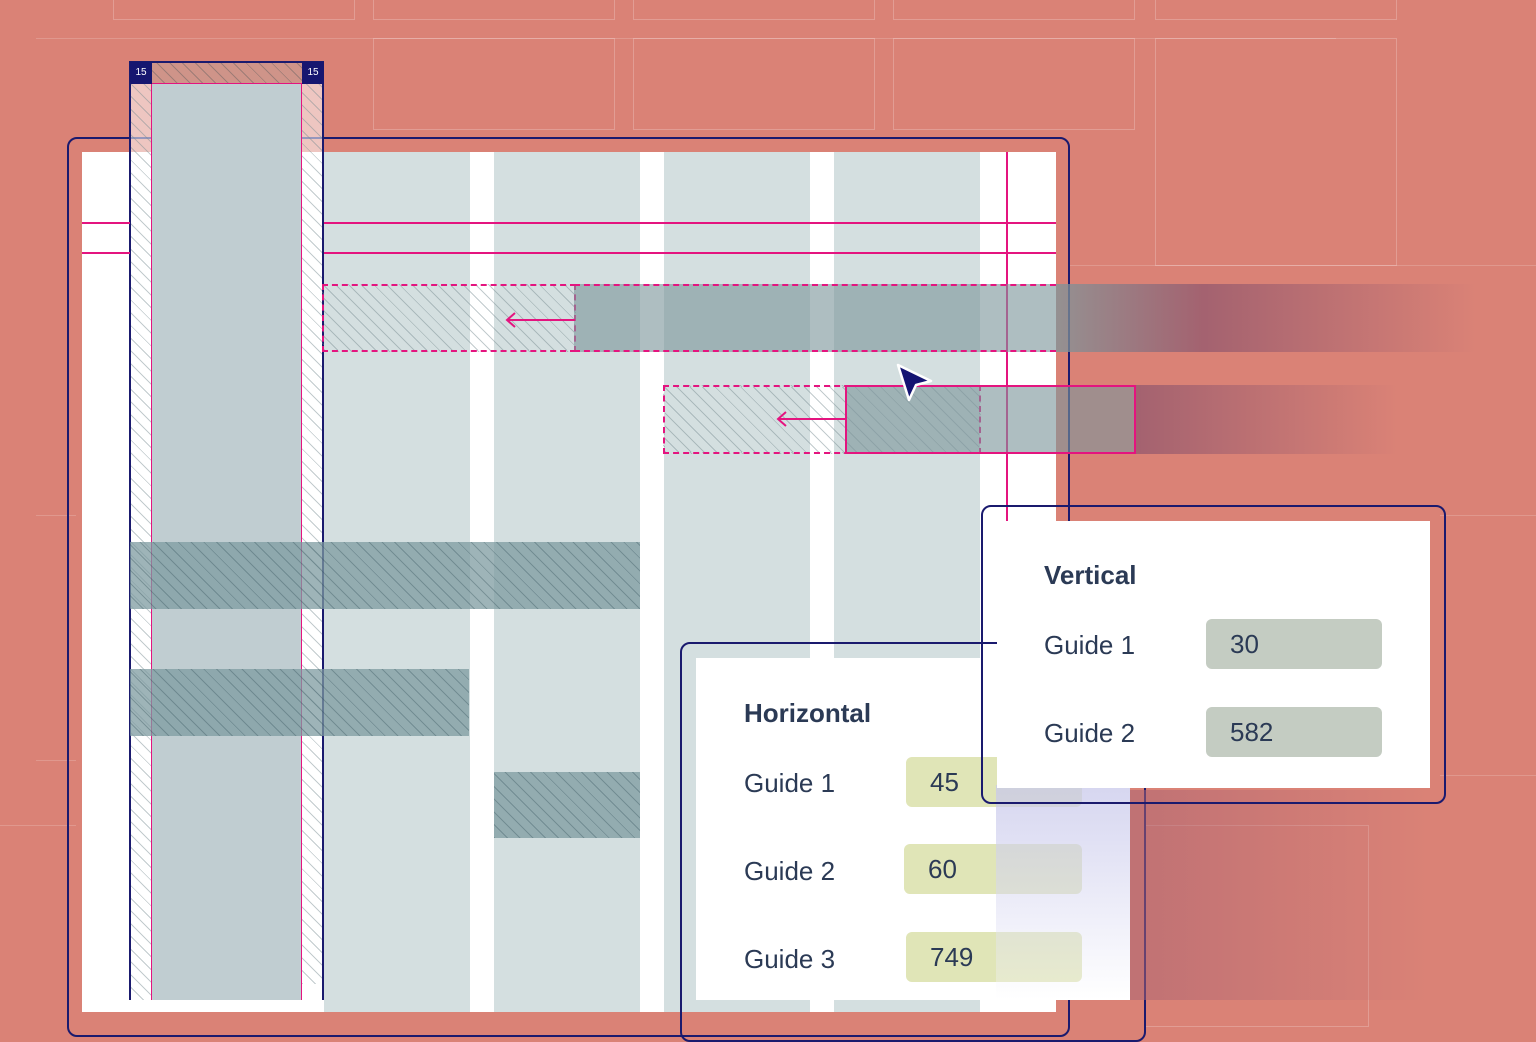 This screenshot has width=1536, height=1042. What do you see at coordinates (313, 73) in the screenshot?
I see `gutter-width-tag-right: 15` at bounding box center [313, 73].